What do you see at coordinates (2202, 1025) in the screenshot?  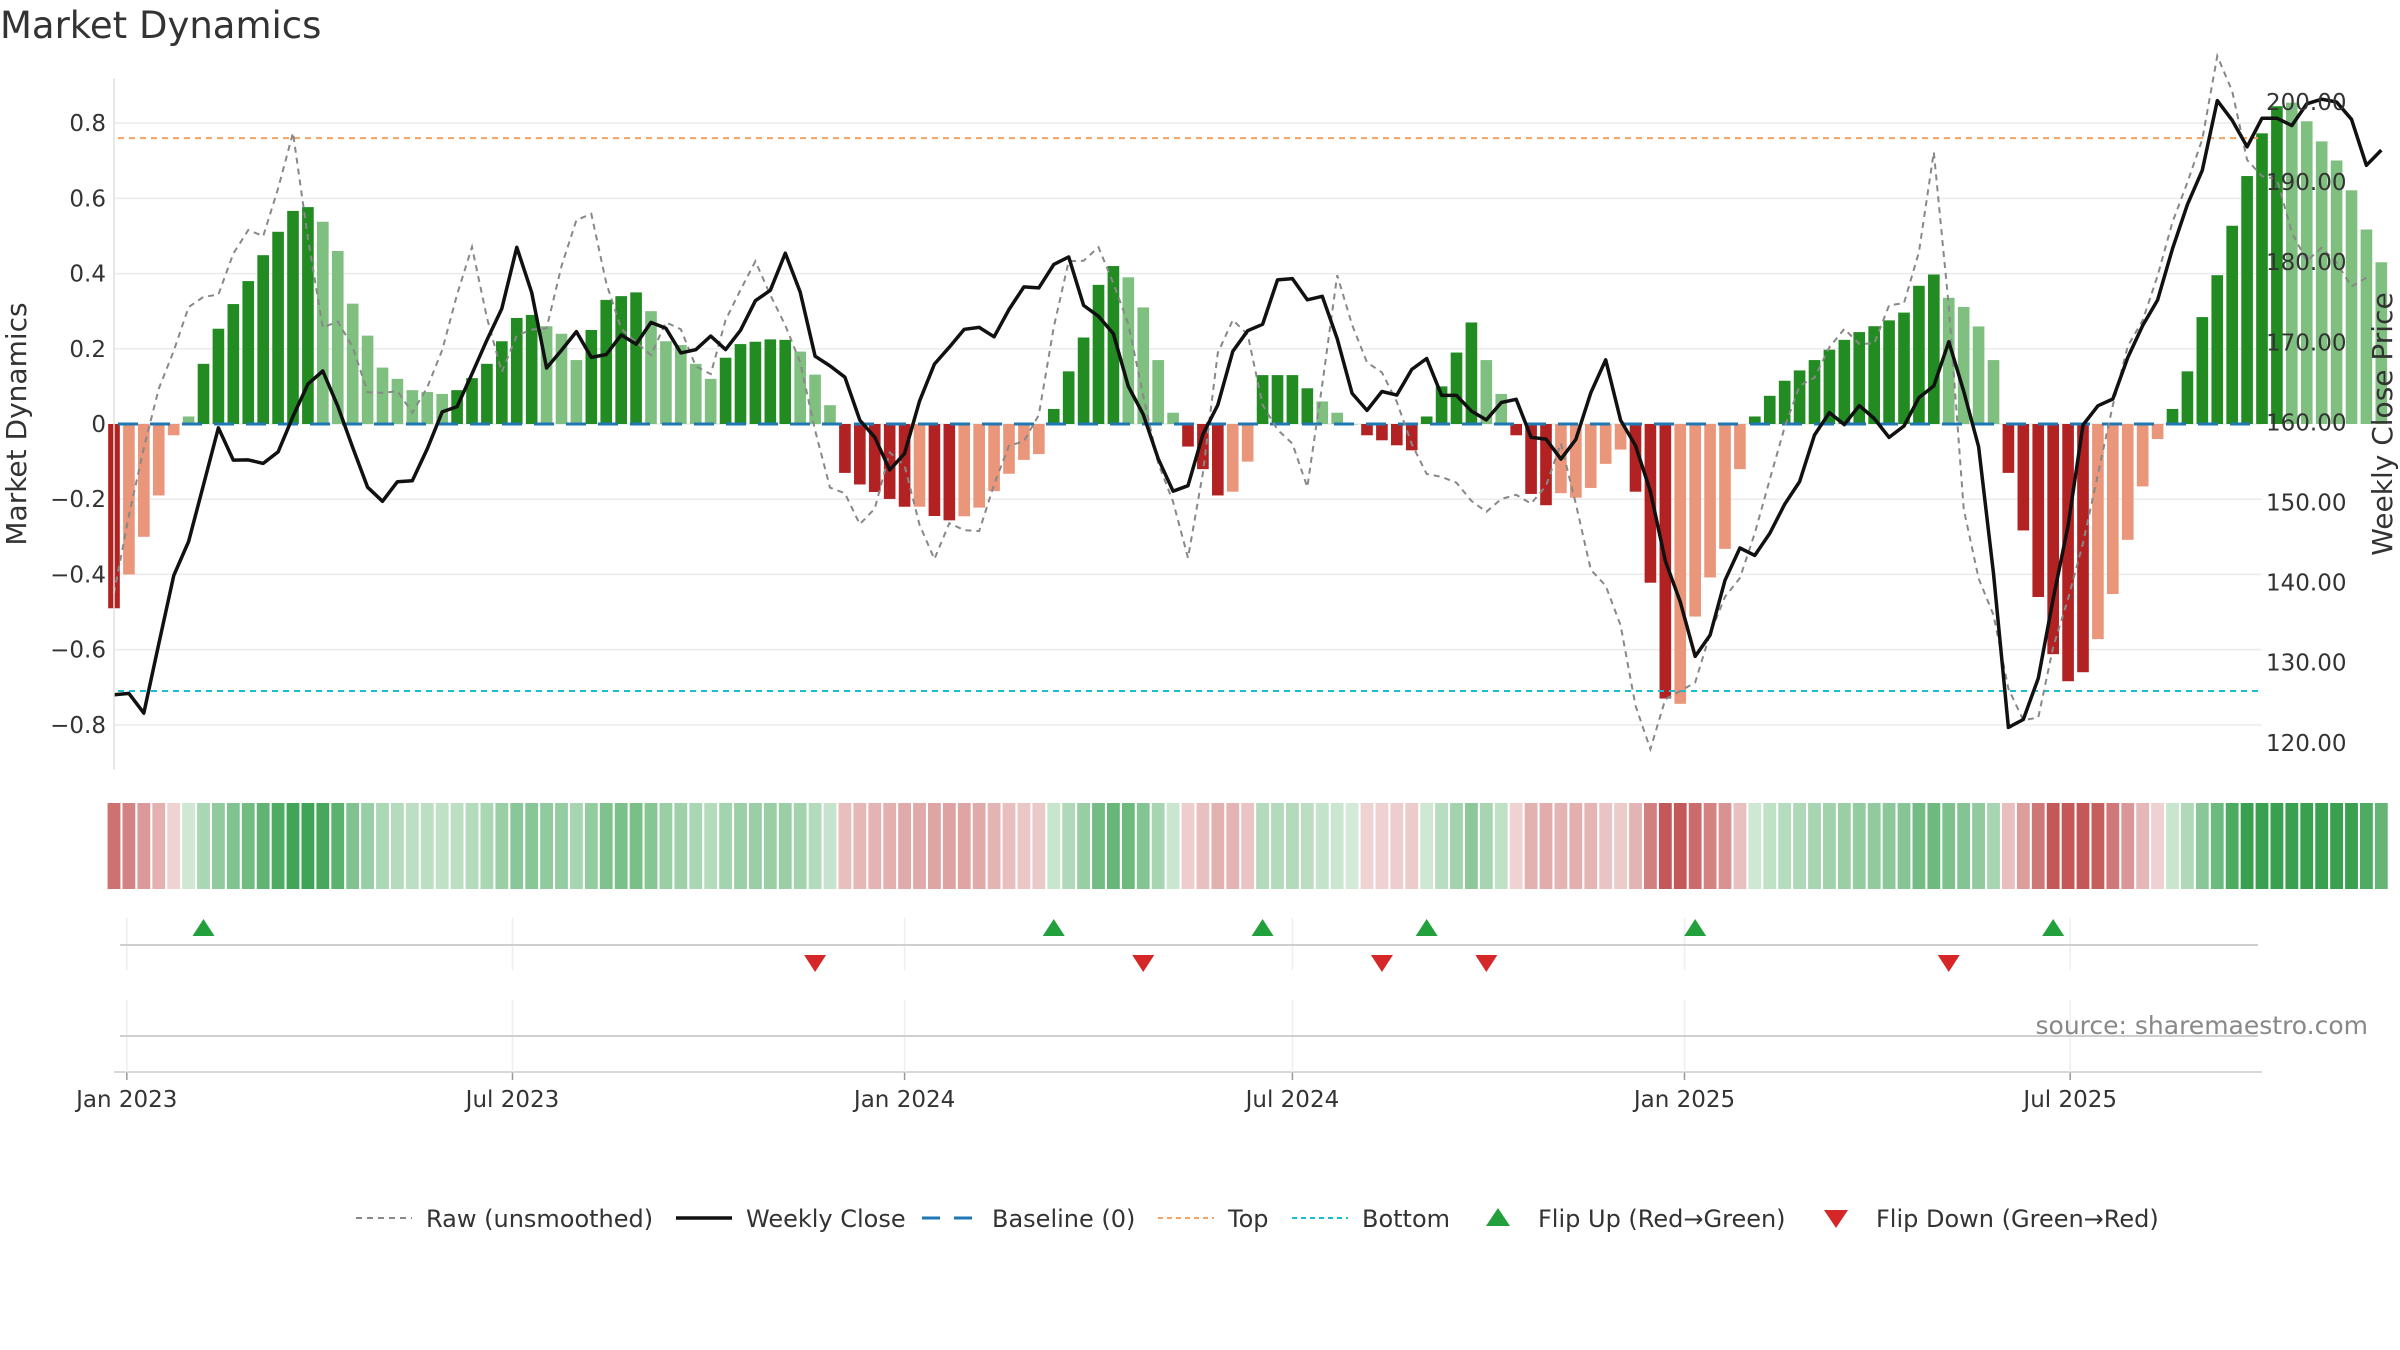 I see `source-label: source: sharemaestro.com` at bounding box center [2202, 1025].